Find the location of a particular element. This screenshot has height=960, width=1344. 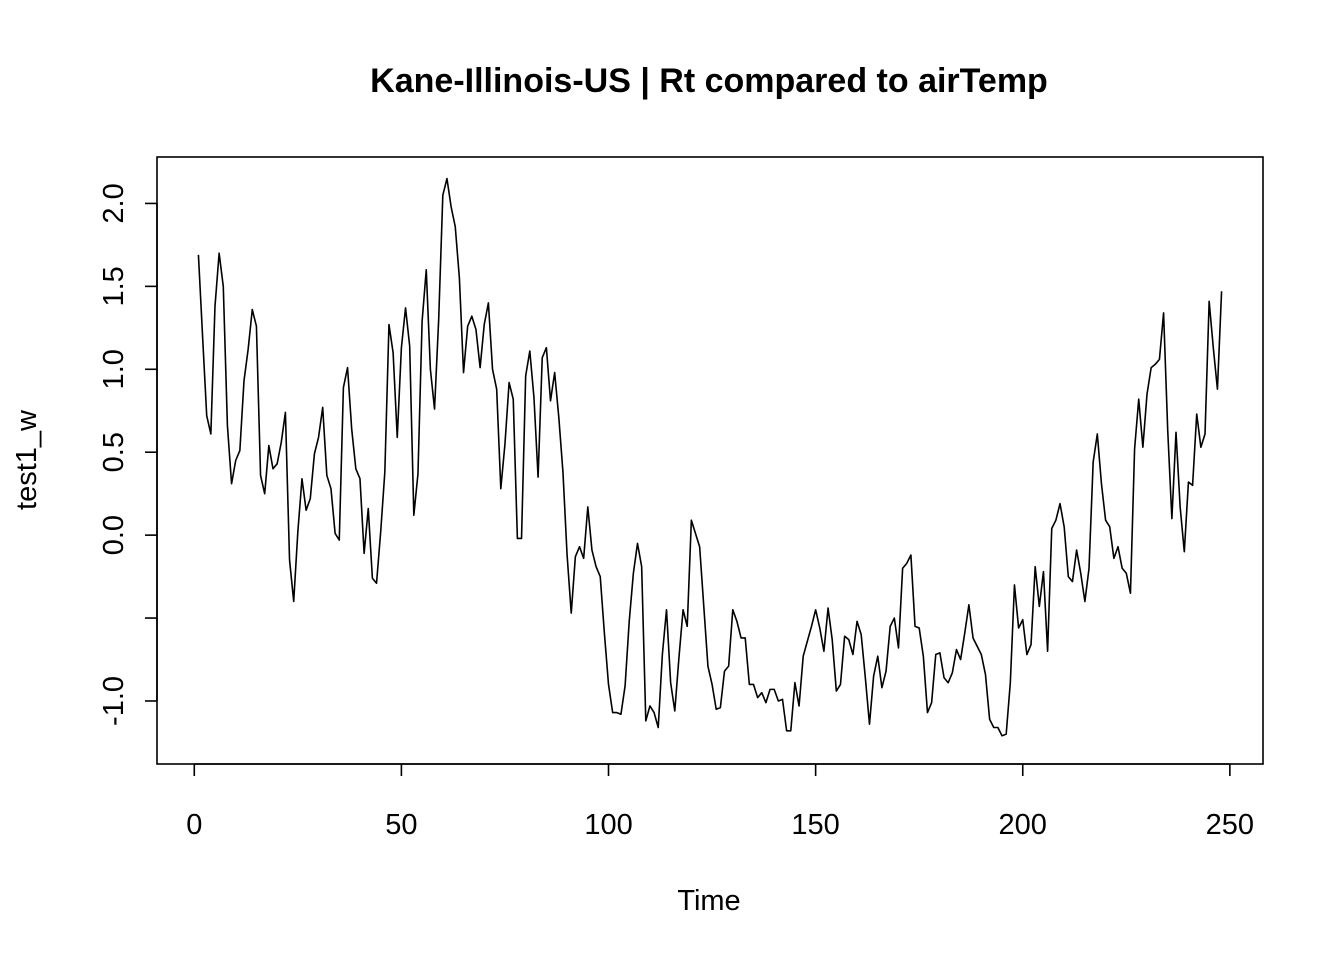

x-tick-label: 250 is located at coordinates (1230, 825).